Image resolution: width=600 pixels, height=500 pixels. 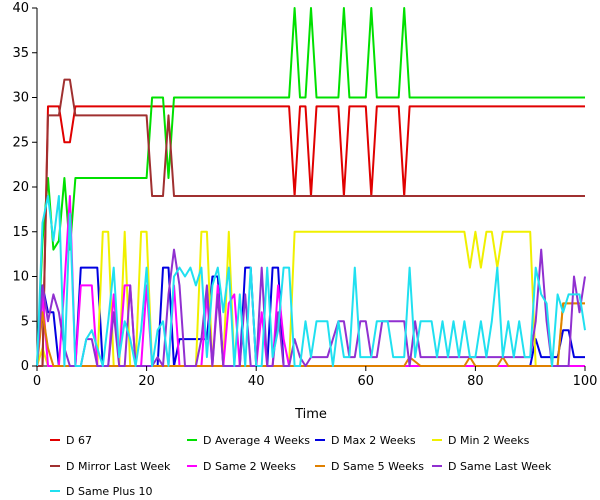 What do you see at coordinates (256, 381) in the screenshot?
I see `x-tick-label: 40` at bounding box center [256, 381].